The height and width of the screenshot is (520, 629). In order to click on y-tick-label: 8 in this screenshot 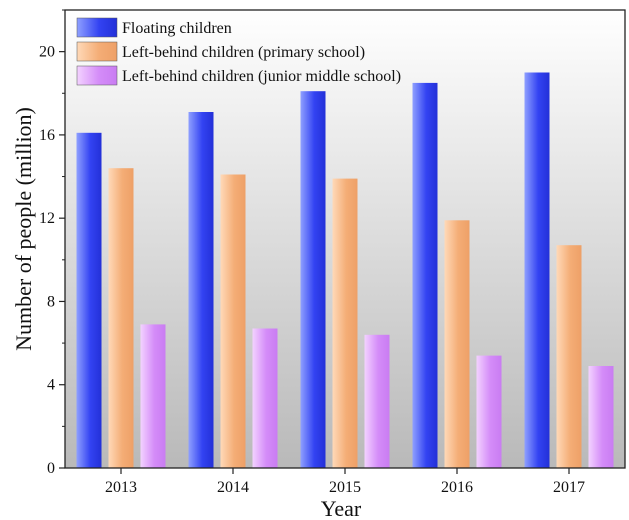, I will do `click(51, 301)`.